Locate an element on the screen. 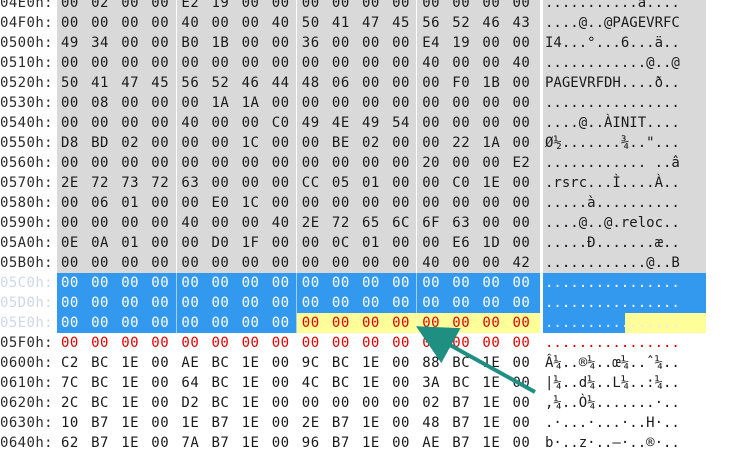  hex-byte: 4E is located at coordinates (340, 123).